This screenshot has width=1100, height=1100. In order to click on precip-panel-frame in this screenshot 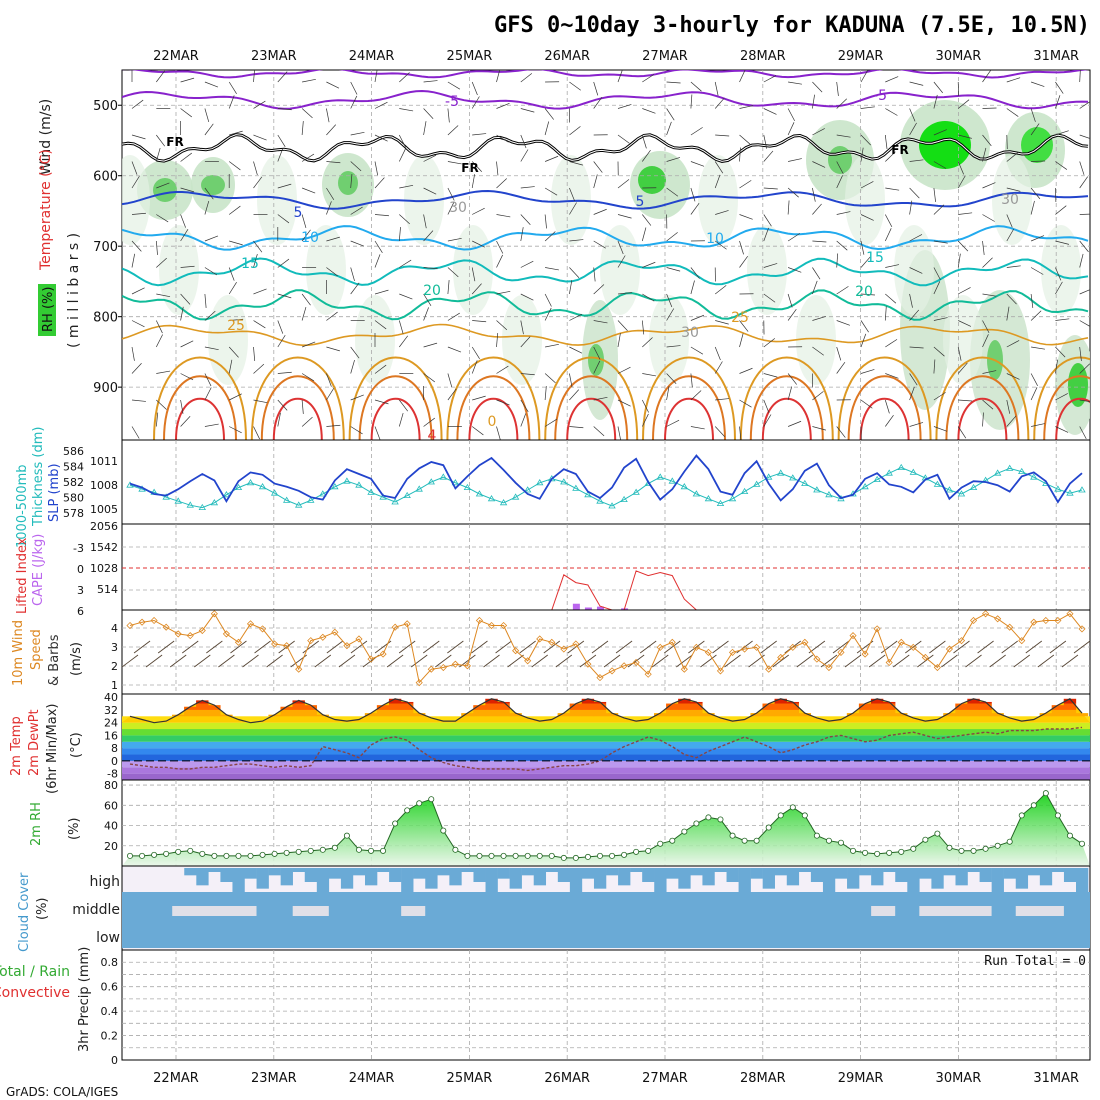, I will do `click(606, 1005)`.